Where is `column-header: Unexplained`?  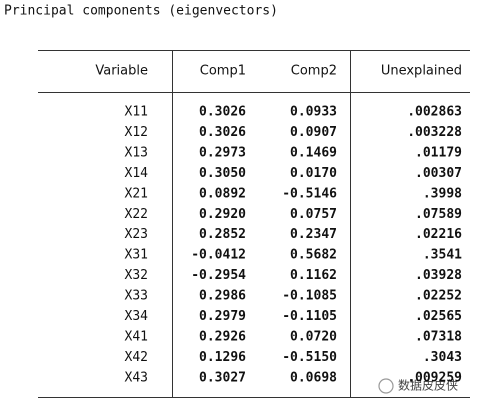 column-header: Unexplained is located at coordinates (421, 71).